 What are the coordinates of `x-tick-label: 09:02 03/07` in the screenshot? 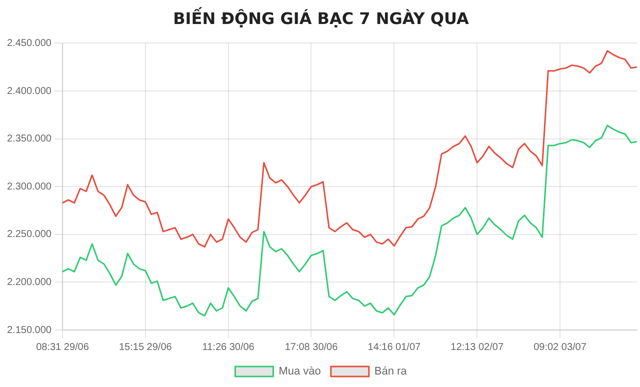 It's located at (560, 347).